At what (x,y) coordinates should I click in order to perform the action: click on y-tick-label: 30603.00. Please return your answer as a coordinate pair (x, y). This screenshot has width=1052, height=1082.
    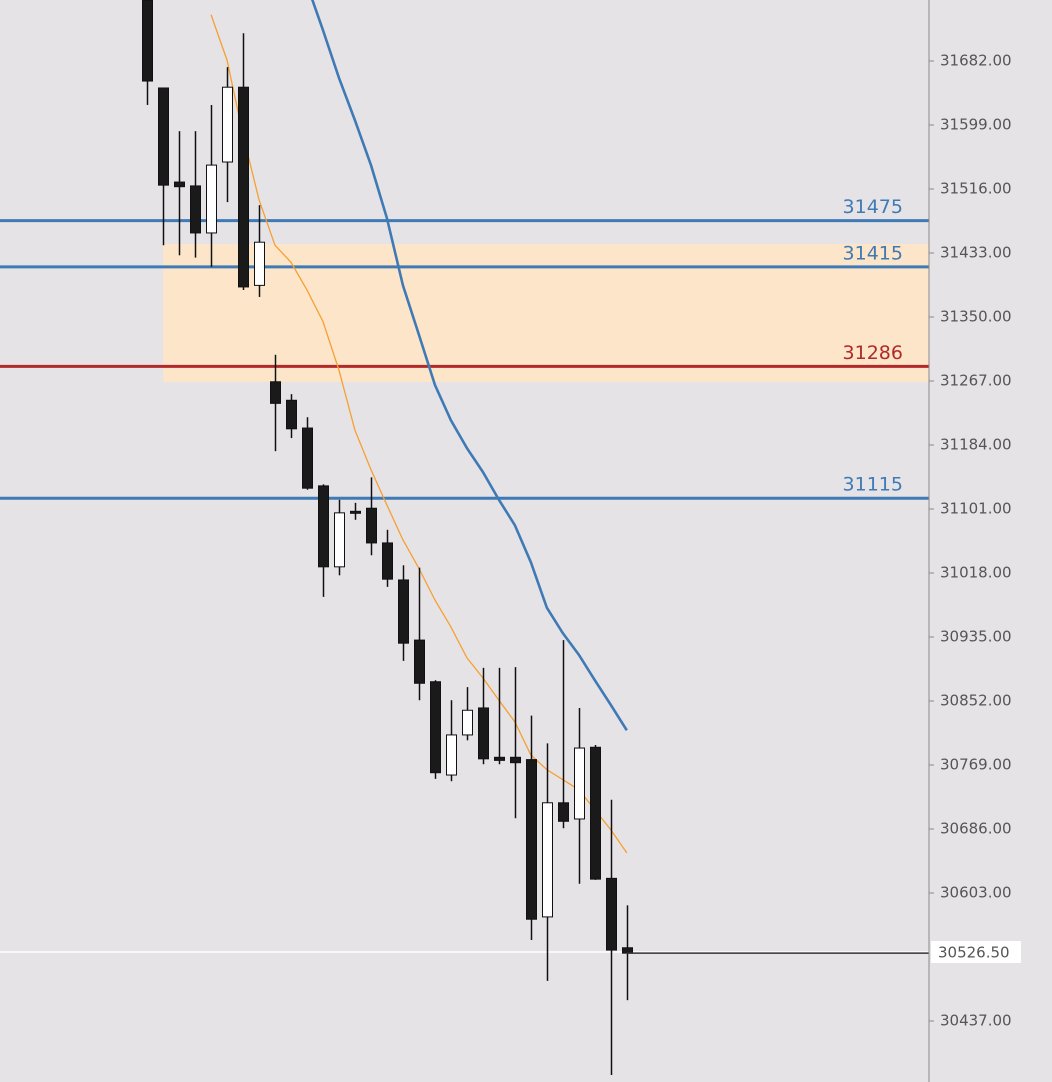
    Looking at the image, I should click on (976, 893).